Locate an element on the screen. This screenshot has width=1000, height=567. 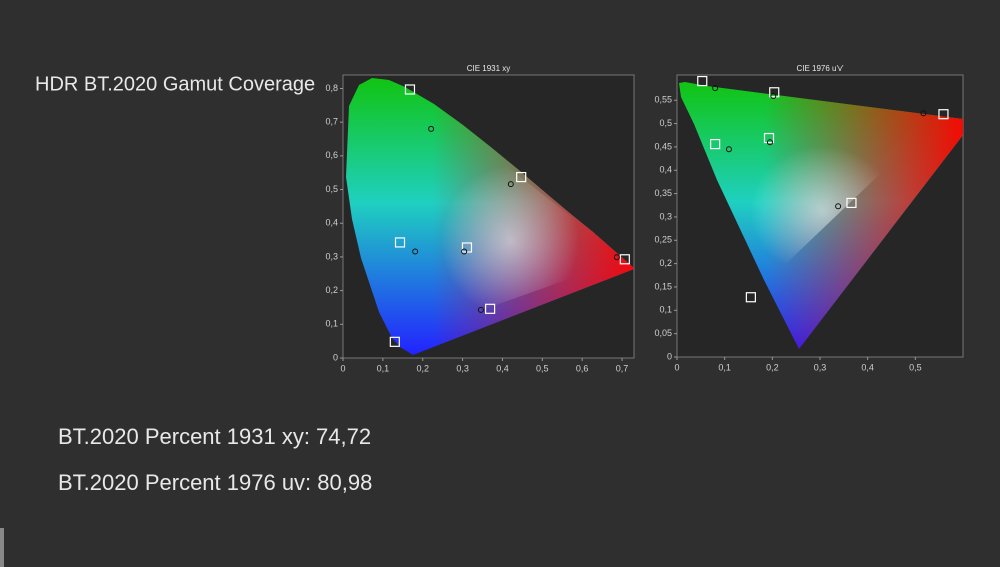
y-tick-label: 0,7 is located at coordinates (331, 122).